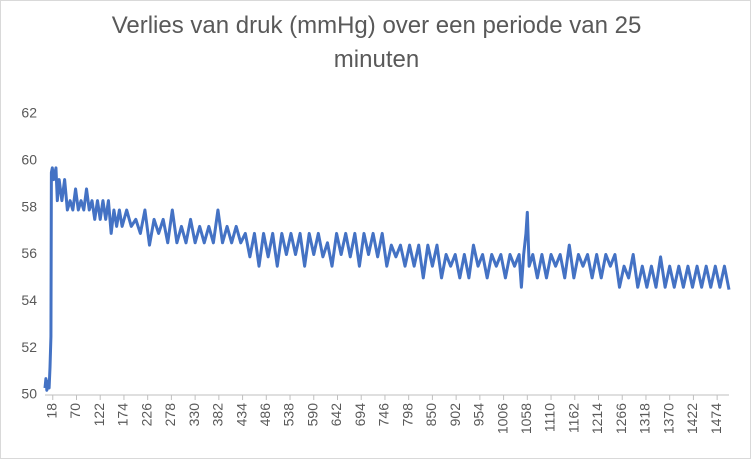 Image resolution: width=751 pixels, height=459 pixels. What do you see at coordinates (29, 206) in the screenshot?
I see `y-tick-label: 58` at bounding box center [29, 206].